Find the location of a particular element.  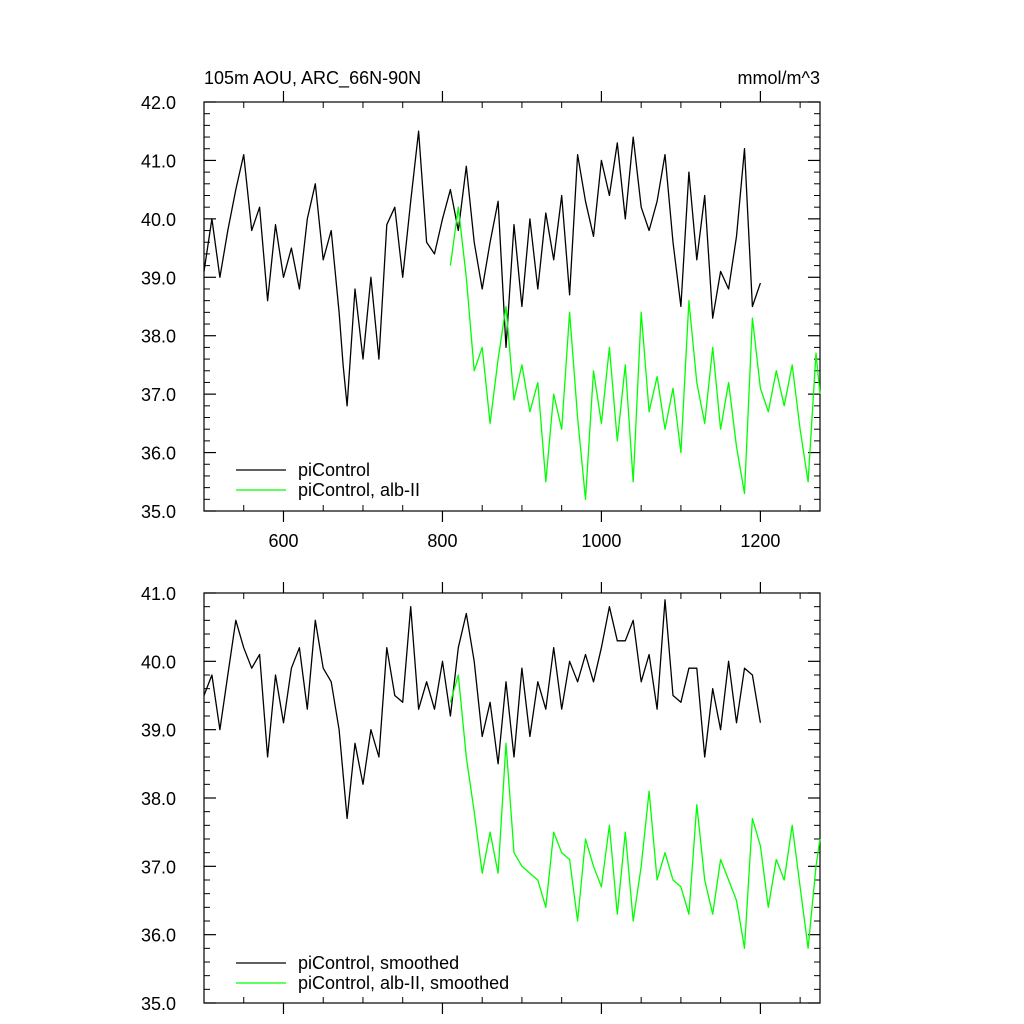

series-line-picontrol-smoothed is located at coordinates (482, 709).